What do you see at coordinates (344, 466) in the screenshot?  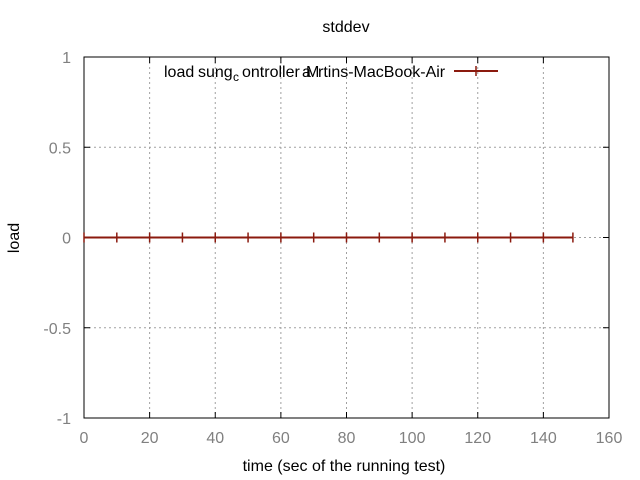 I see `x-axis-title: time (sec of the running test)` at bounding box center [344, 466].